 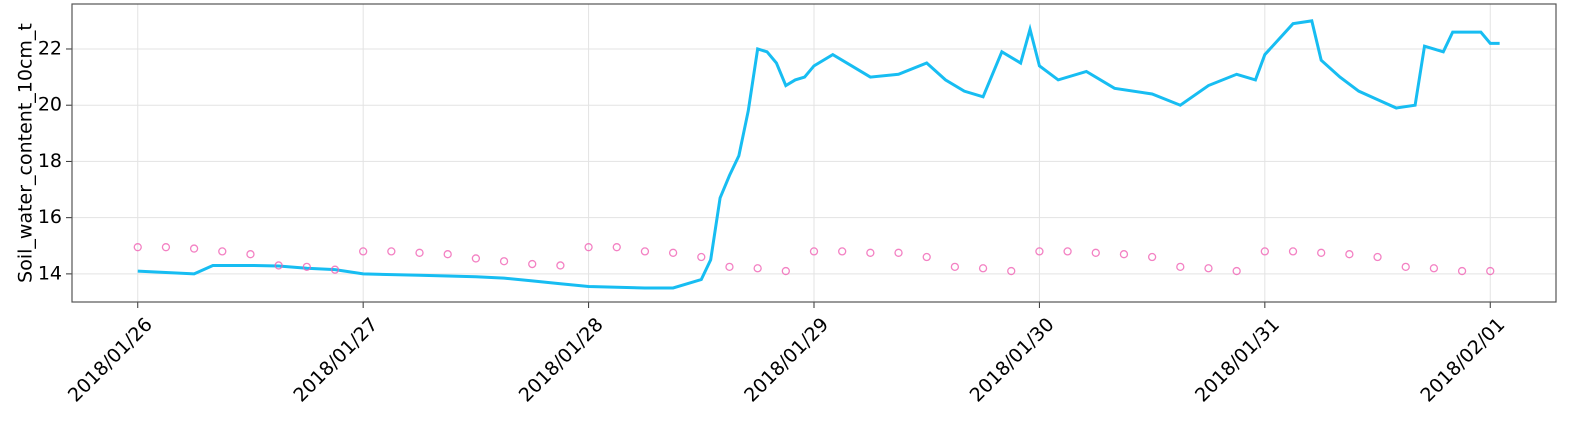 What do you see at coordinates (1462, 360) in the screenshot?
I see `x-tick-label: 2018/02/01` at bounding box center [1462, 360].